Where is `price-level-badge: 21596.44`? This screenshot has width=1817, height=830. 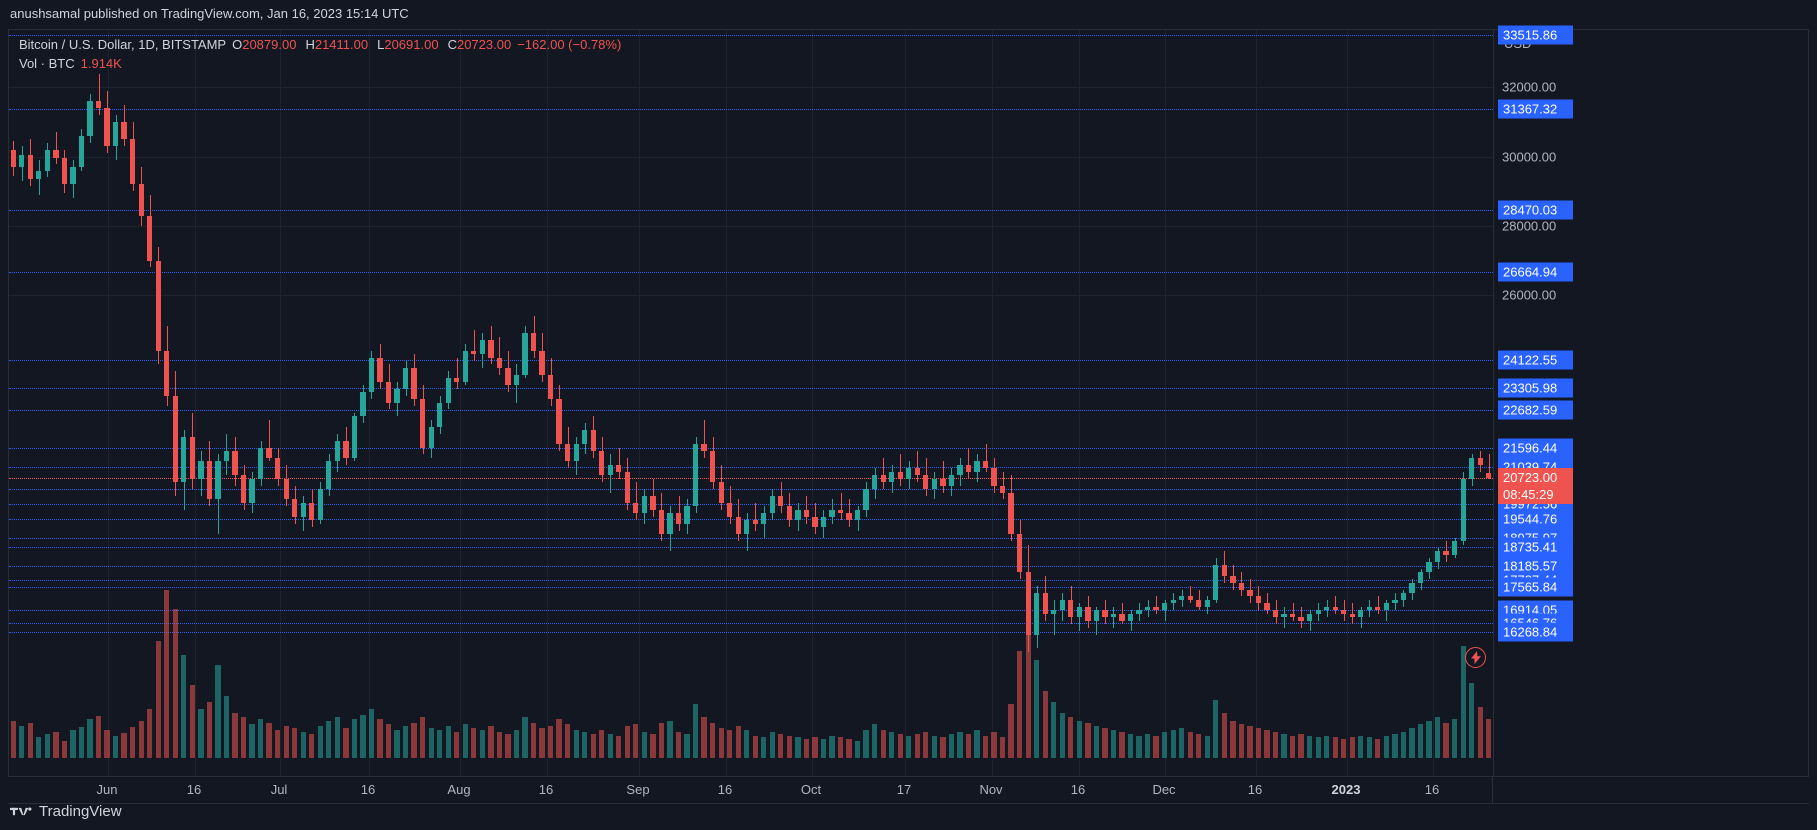 price-level-badge: 21596.44 is located at coordinates (1535, 448).